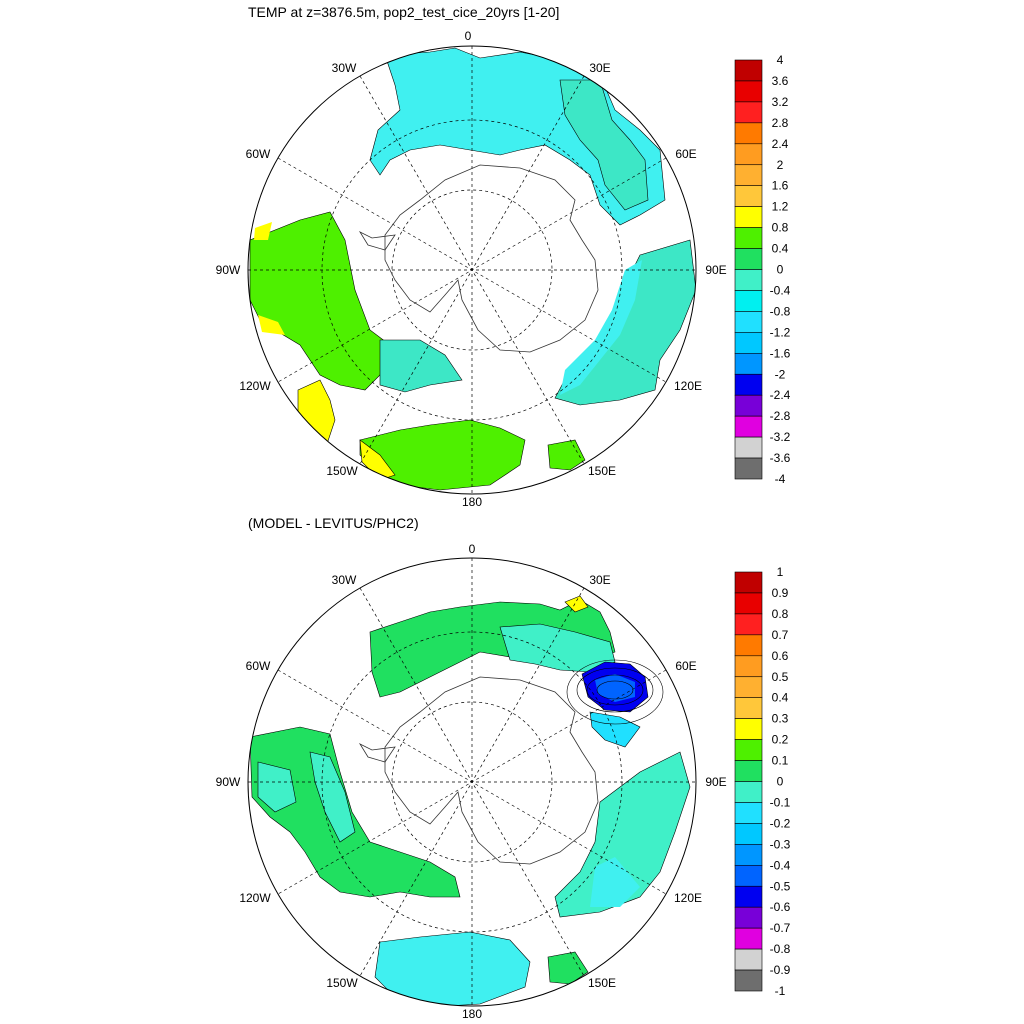 This screenshot has height=1024, width=1024. Describe the element at coordinates (780, 572) in the screenshot. I see `bottom-colorbar-label: 1` at that location.